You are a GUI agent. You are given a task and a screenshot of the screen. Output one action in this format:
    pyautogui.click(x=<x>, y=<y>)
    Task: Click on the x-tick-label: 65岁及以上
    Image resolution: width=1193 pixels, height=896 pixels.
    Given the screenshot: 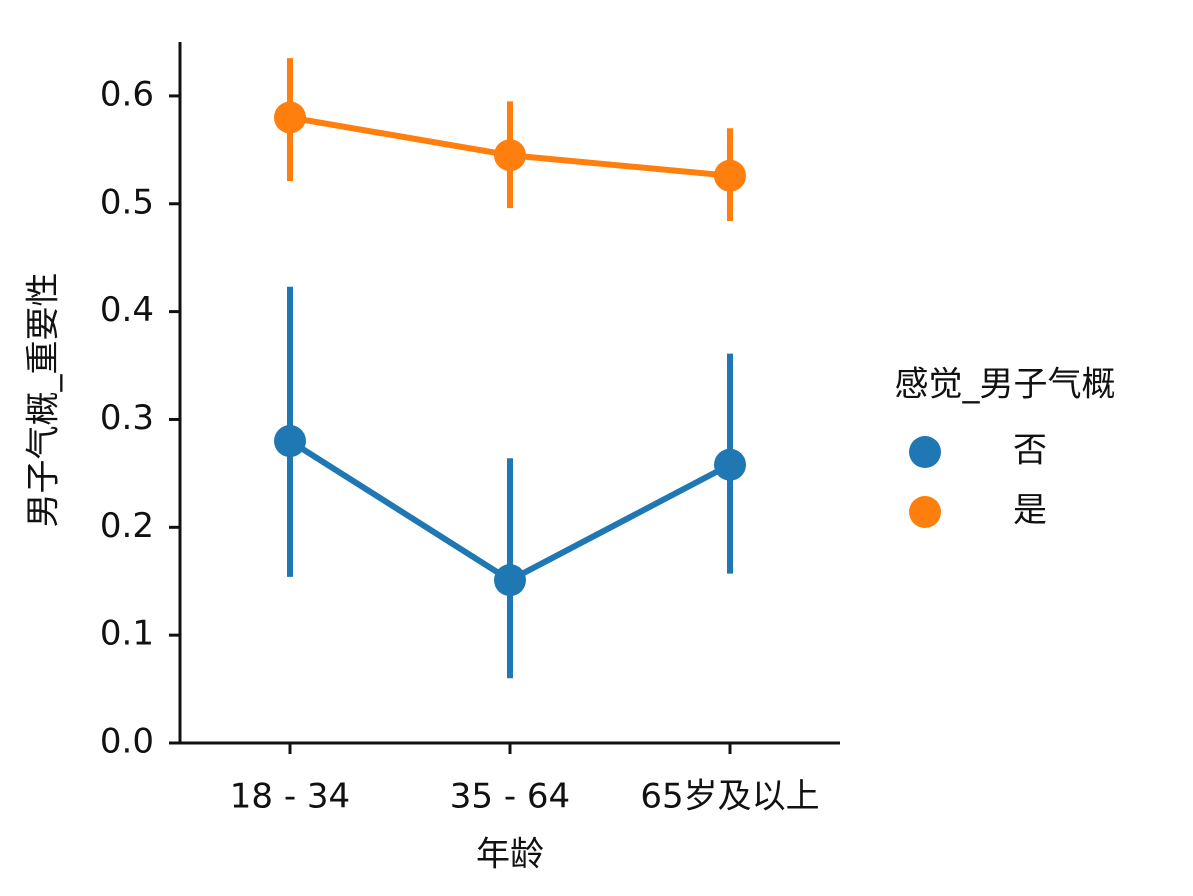 What is the action you would take?
    pyautogui.click(x=729, y=797)
    